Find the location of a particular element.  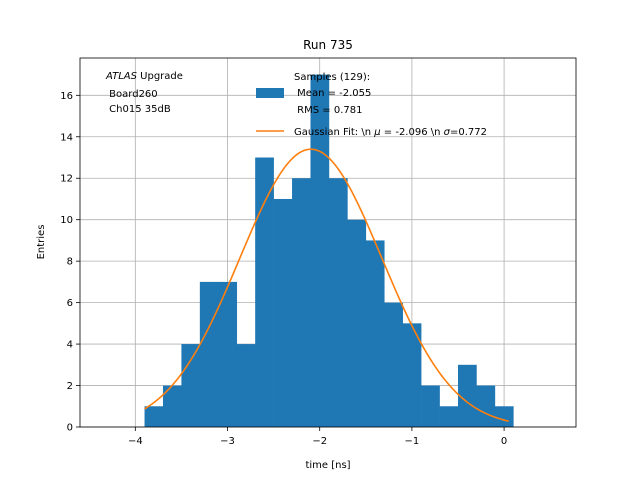

legend-fit-label: Gaussian Fit: \n μ = -2.096 \n σ=0.772 is located at coordinates (390, 132).